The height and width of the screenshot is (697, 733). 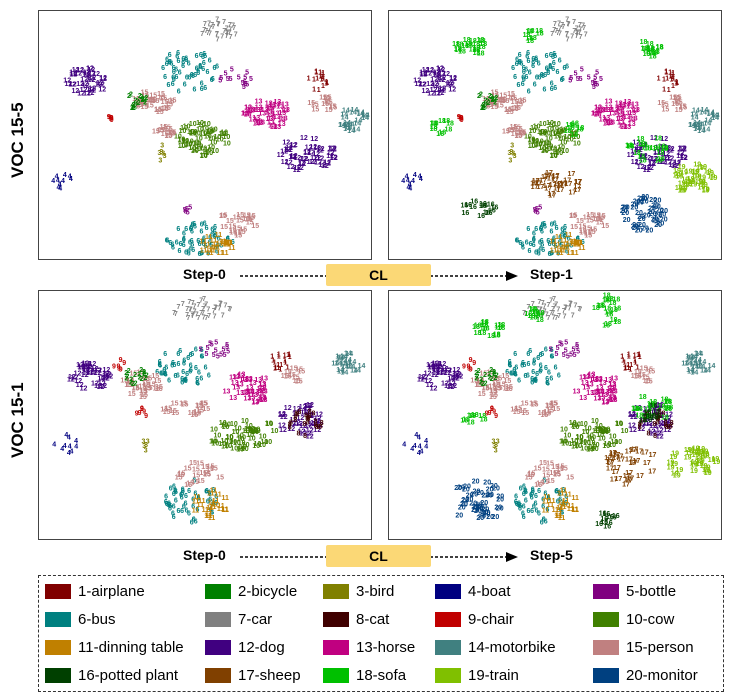 I want to click on tsne-point-class-4: 4, so click(x=69, y=438).